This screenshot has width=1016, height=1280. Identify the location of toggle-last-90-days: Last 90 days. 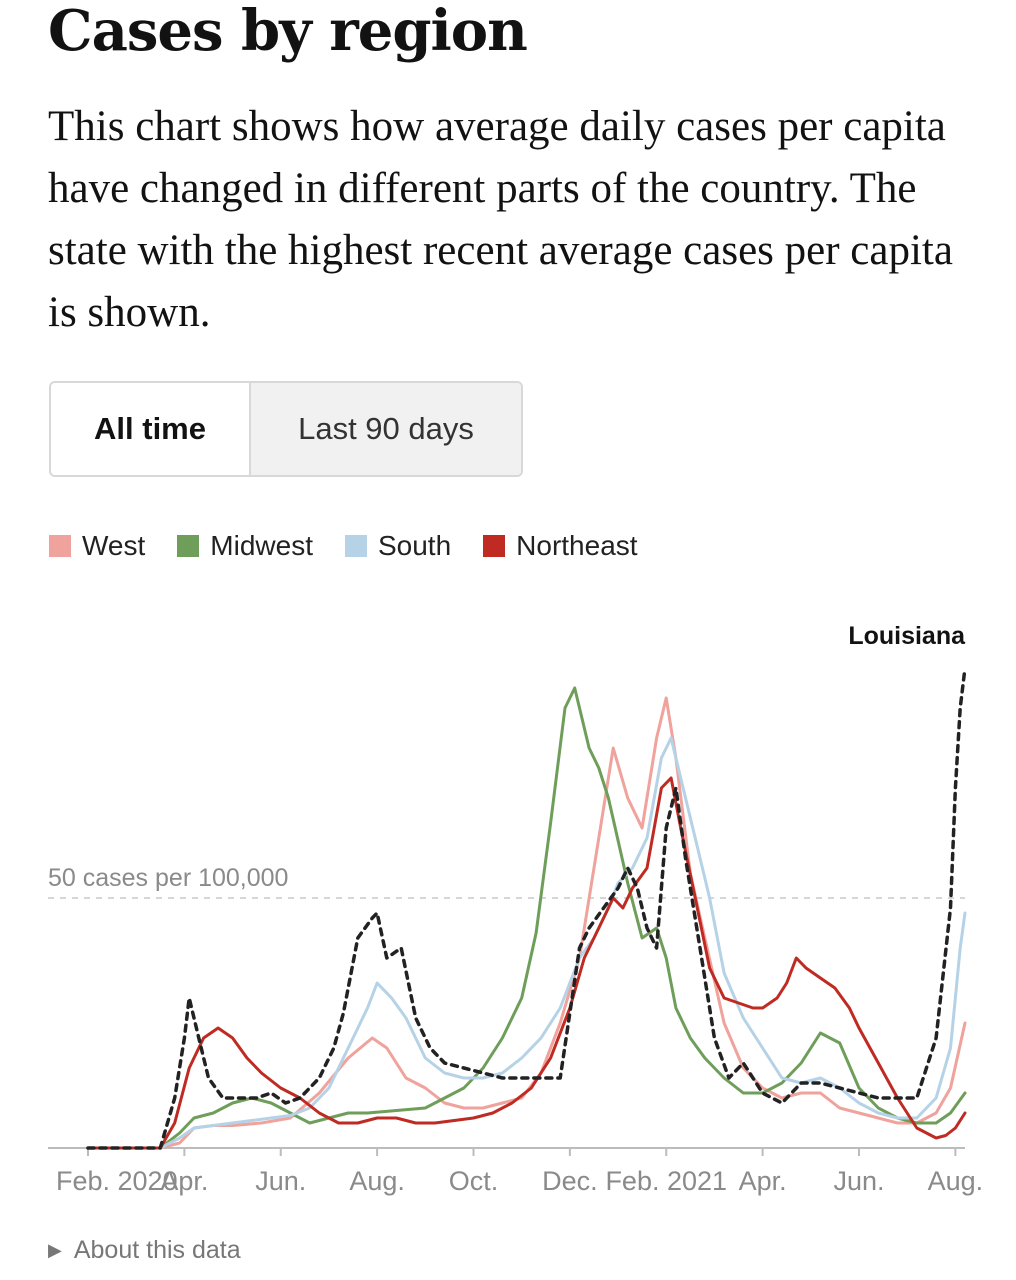
(386, 429).